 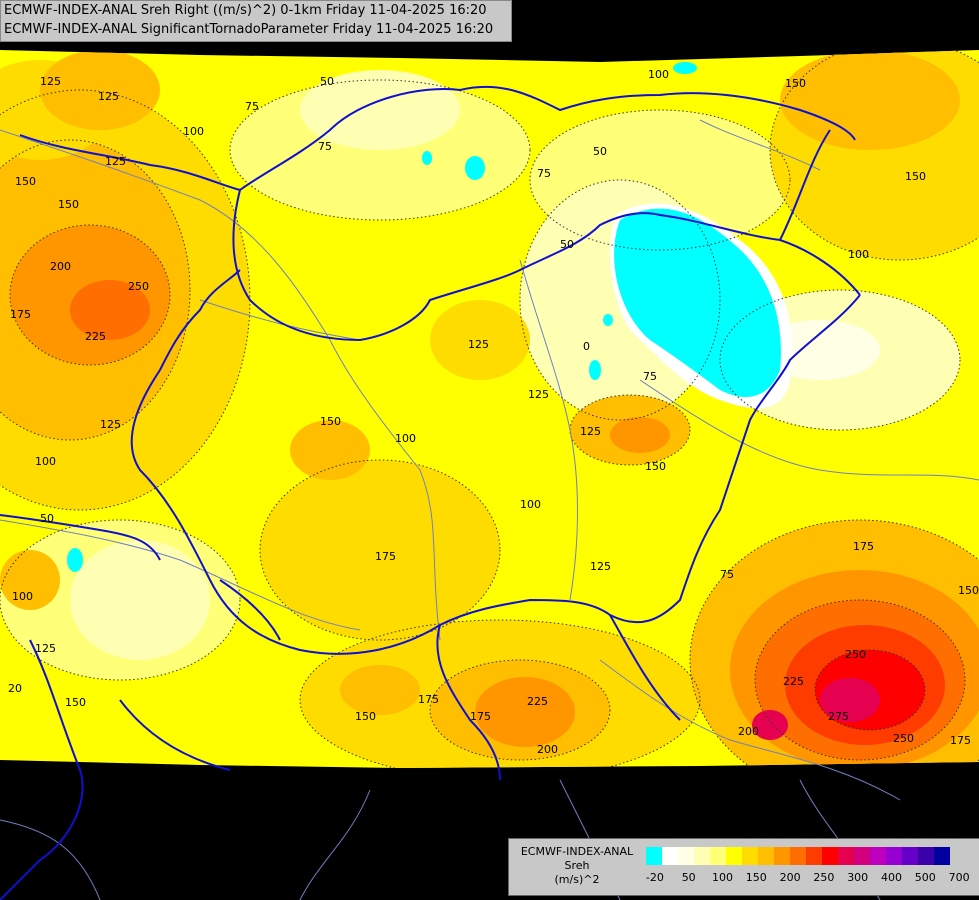 What do you see at coordinates (891, 877) in the screenshot?
I see `legend-tick-label: 400` at bounding box center [891, 877].